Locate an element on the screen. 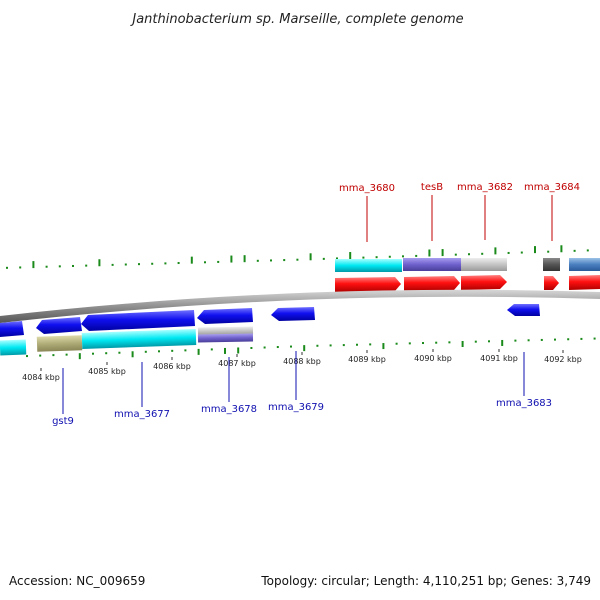 Image resolution: width=600 pixels, height=600 pixels. tick-4086-label: 4086 kbp is located at coordinates (172, 366).